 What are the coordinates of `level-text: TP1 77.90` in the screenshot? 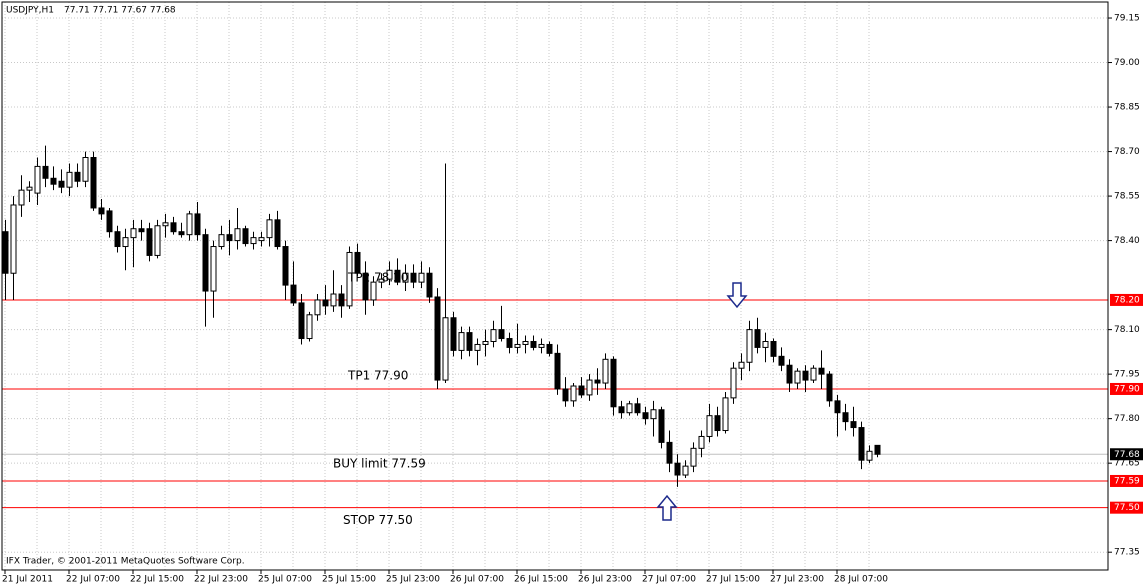 It's located at (377, 375).